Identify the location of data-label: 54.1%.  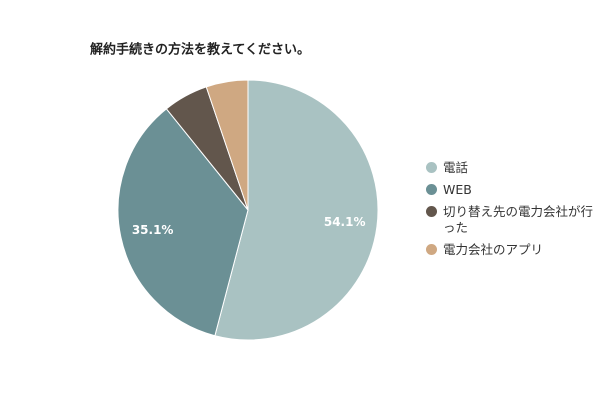
(345, 222).